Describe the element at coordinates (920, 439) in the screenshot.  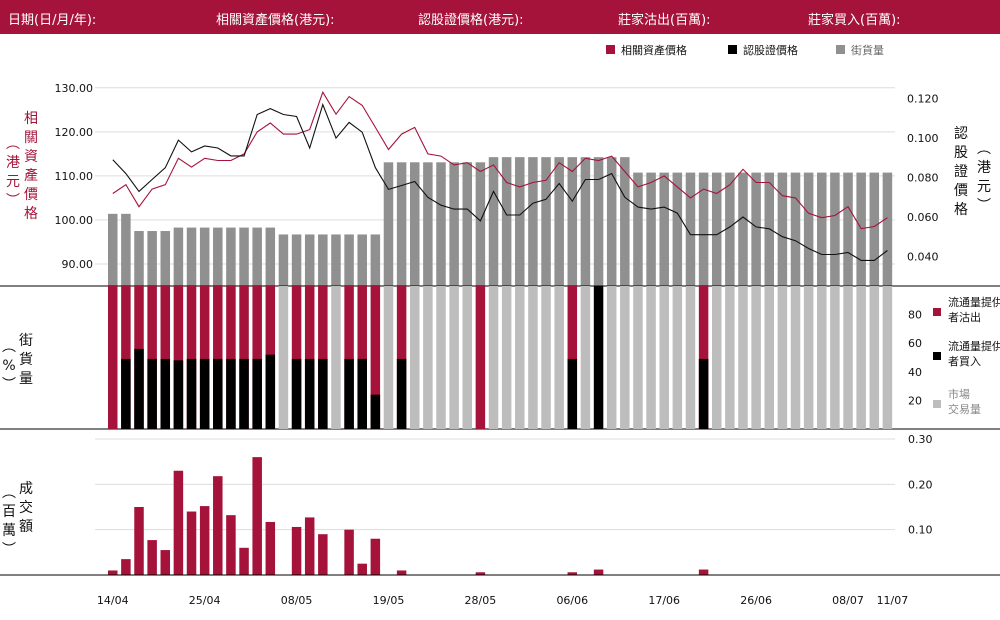
I see `y-bottom-tick-label: 0.30` at that location.